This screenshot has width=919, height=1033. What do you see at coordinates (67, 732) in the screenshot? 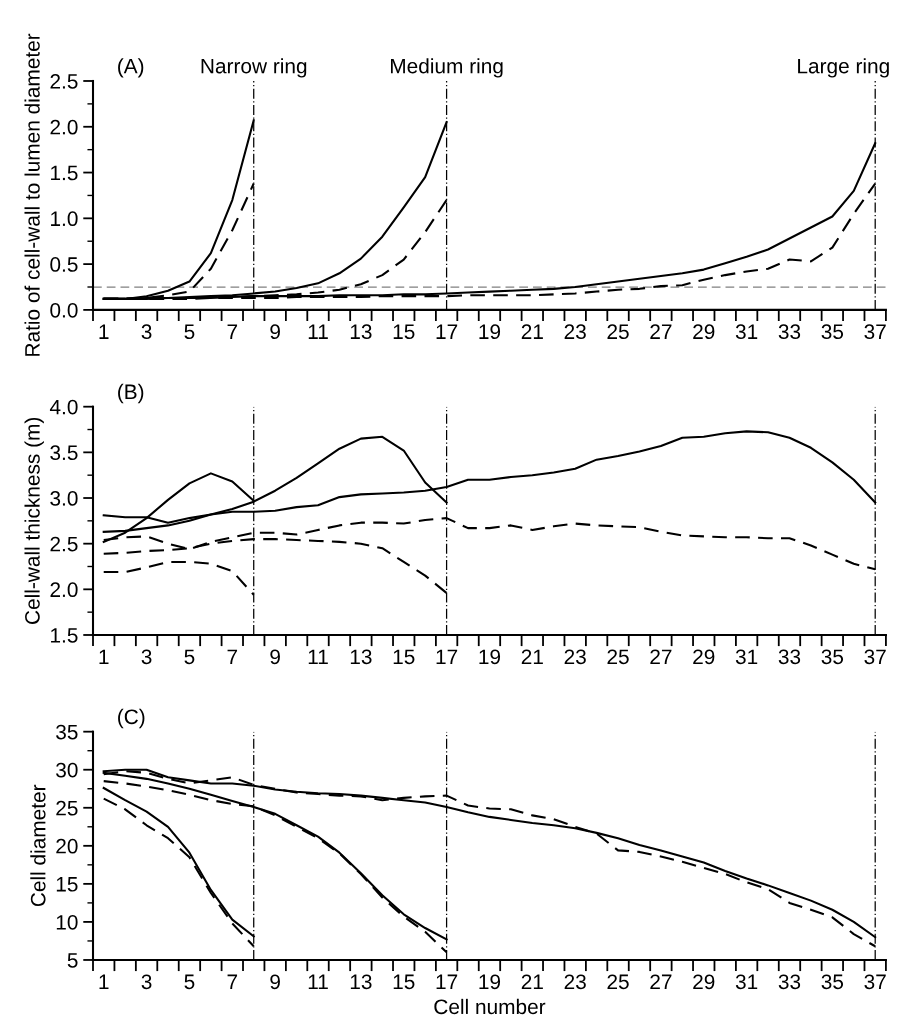
I see `y-tick-label: 35` at bounding box center [67, 732].